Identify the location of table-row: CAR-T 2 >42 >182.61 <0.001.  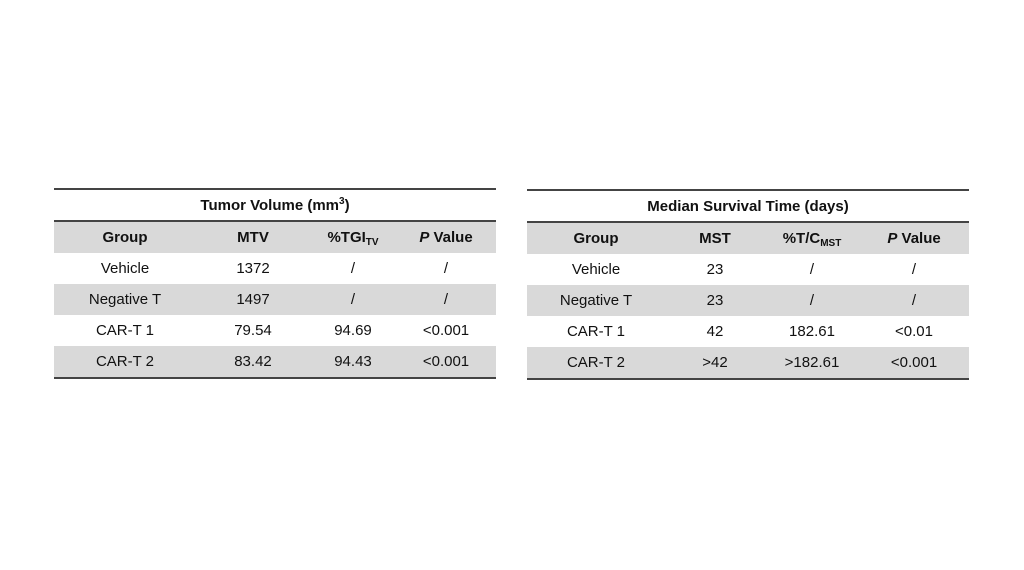
(748, 363).